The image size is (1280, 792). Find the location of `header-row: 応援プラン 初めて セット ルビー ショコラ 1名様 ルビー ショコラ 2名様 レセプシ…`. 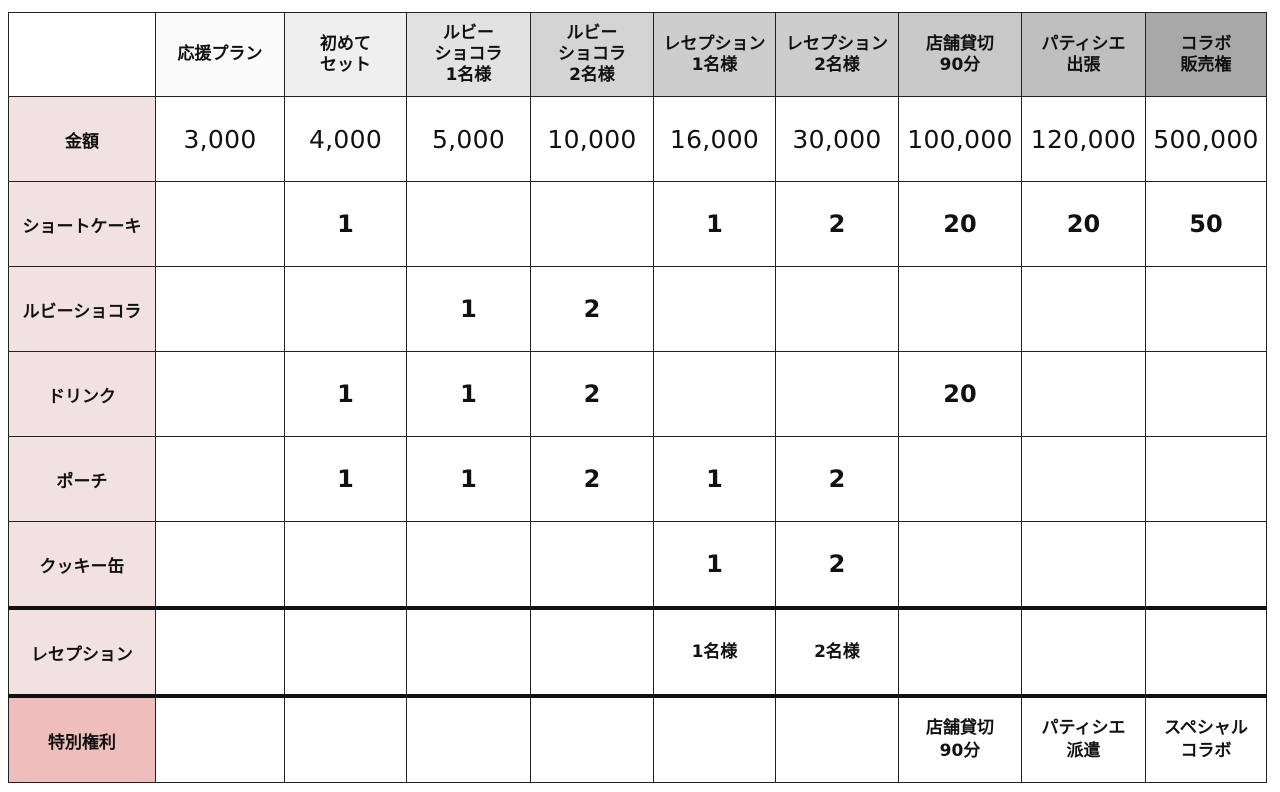

header-row: 応援プラン 初めて セット ルビー ショコラ 1名様 ルビー ショコラ 2名様 レセプシ… is located at coordinates (637, 54).